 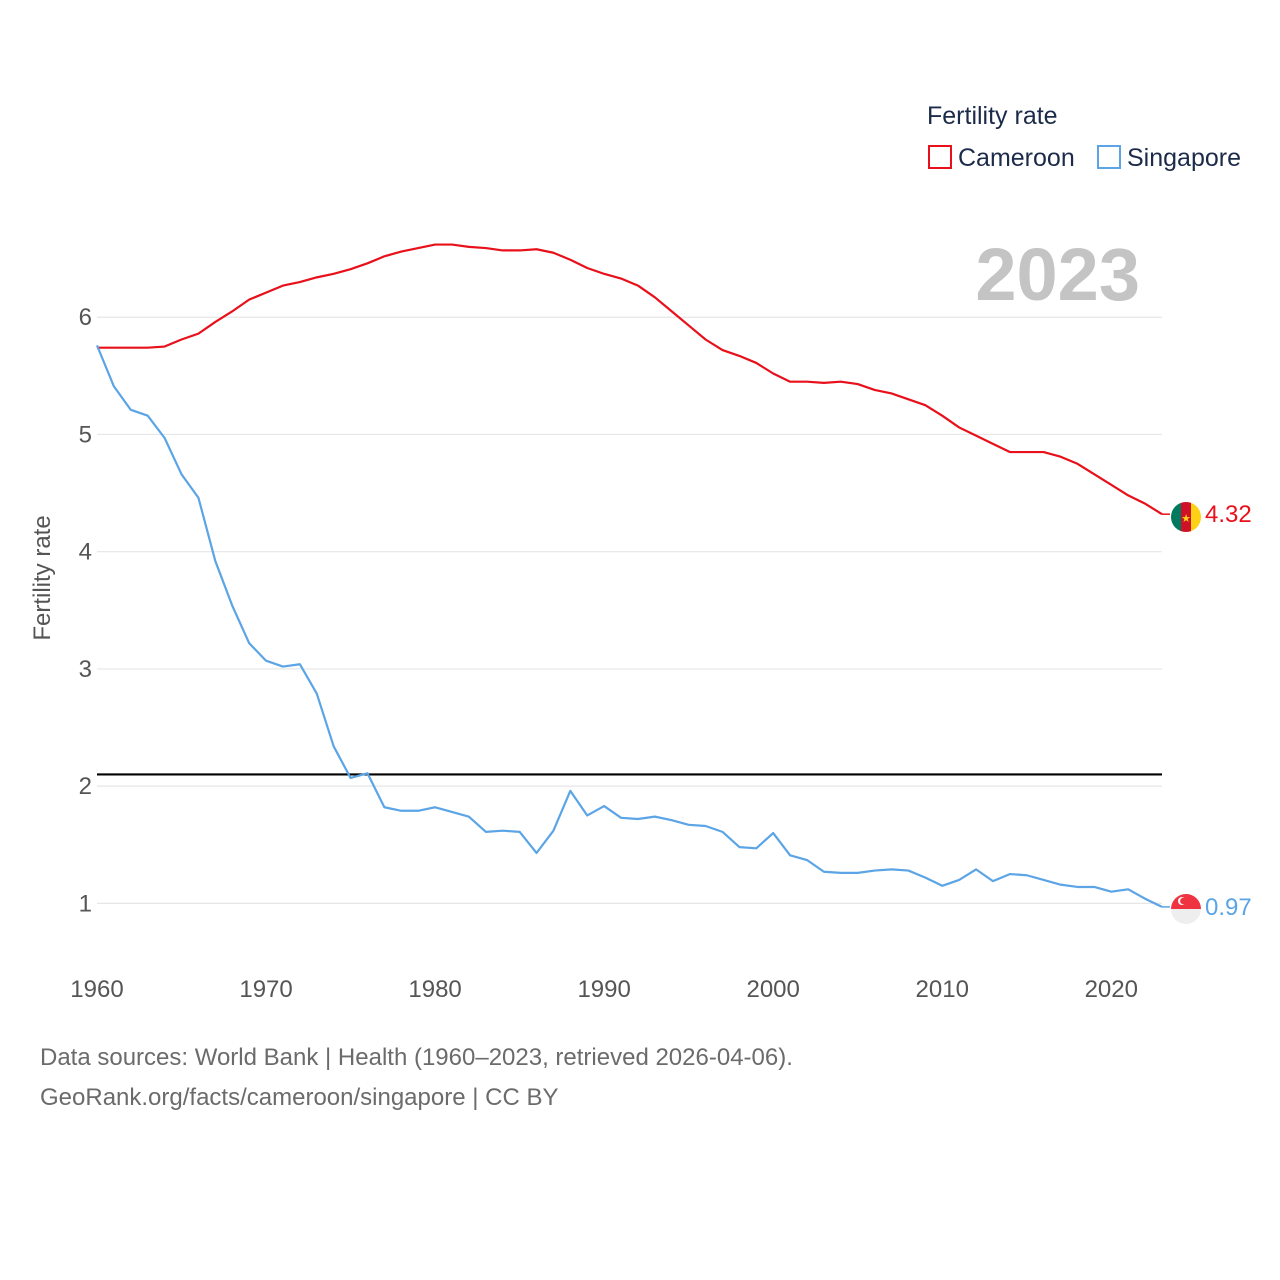 I want to click on legend-title: Fertility rate, so click(x=992, y=116).